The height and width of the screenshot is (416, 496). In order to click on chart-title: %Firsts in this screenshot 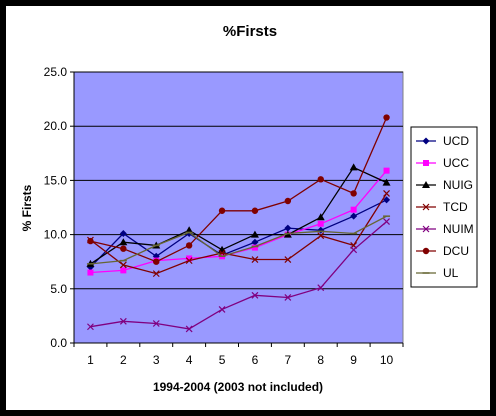, I will do `click(250, 31)`.